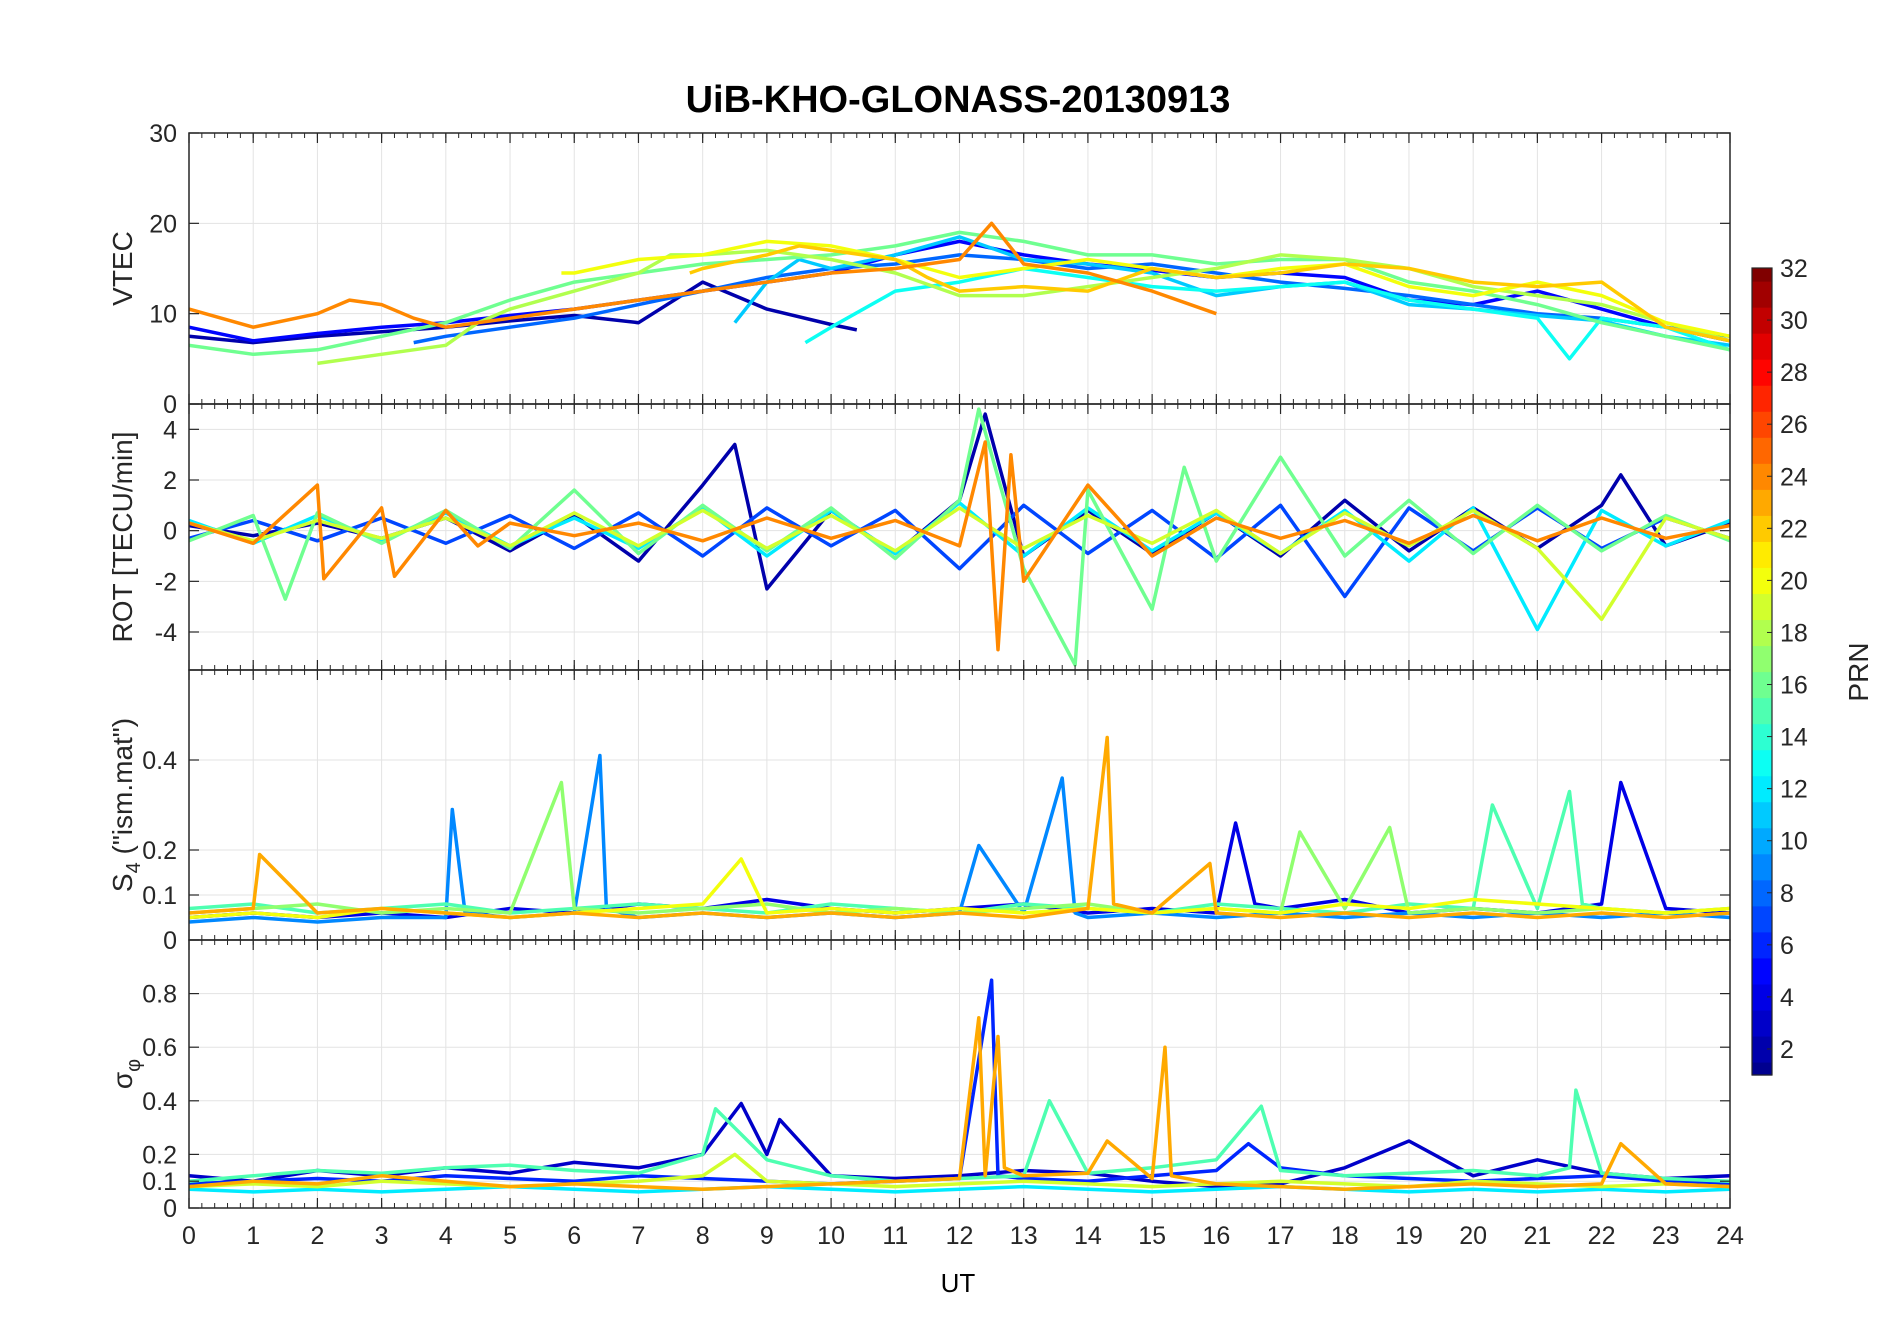 Image resolution: width=1902 pixels, height=1330 pixels. Describe the element at coordinates (1281, 1236) in the screenshot. I see `x-tick-label: 17` at that location.